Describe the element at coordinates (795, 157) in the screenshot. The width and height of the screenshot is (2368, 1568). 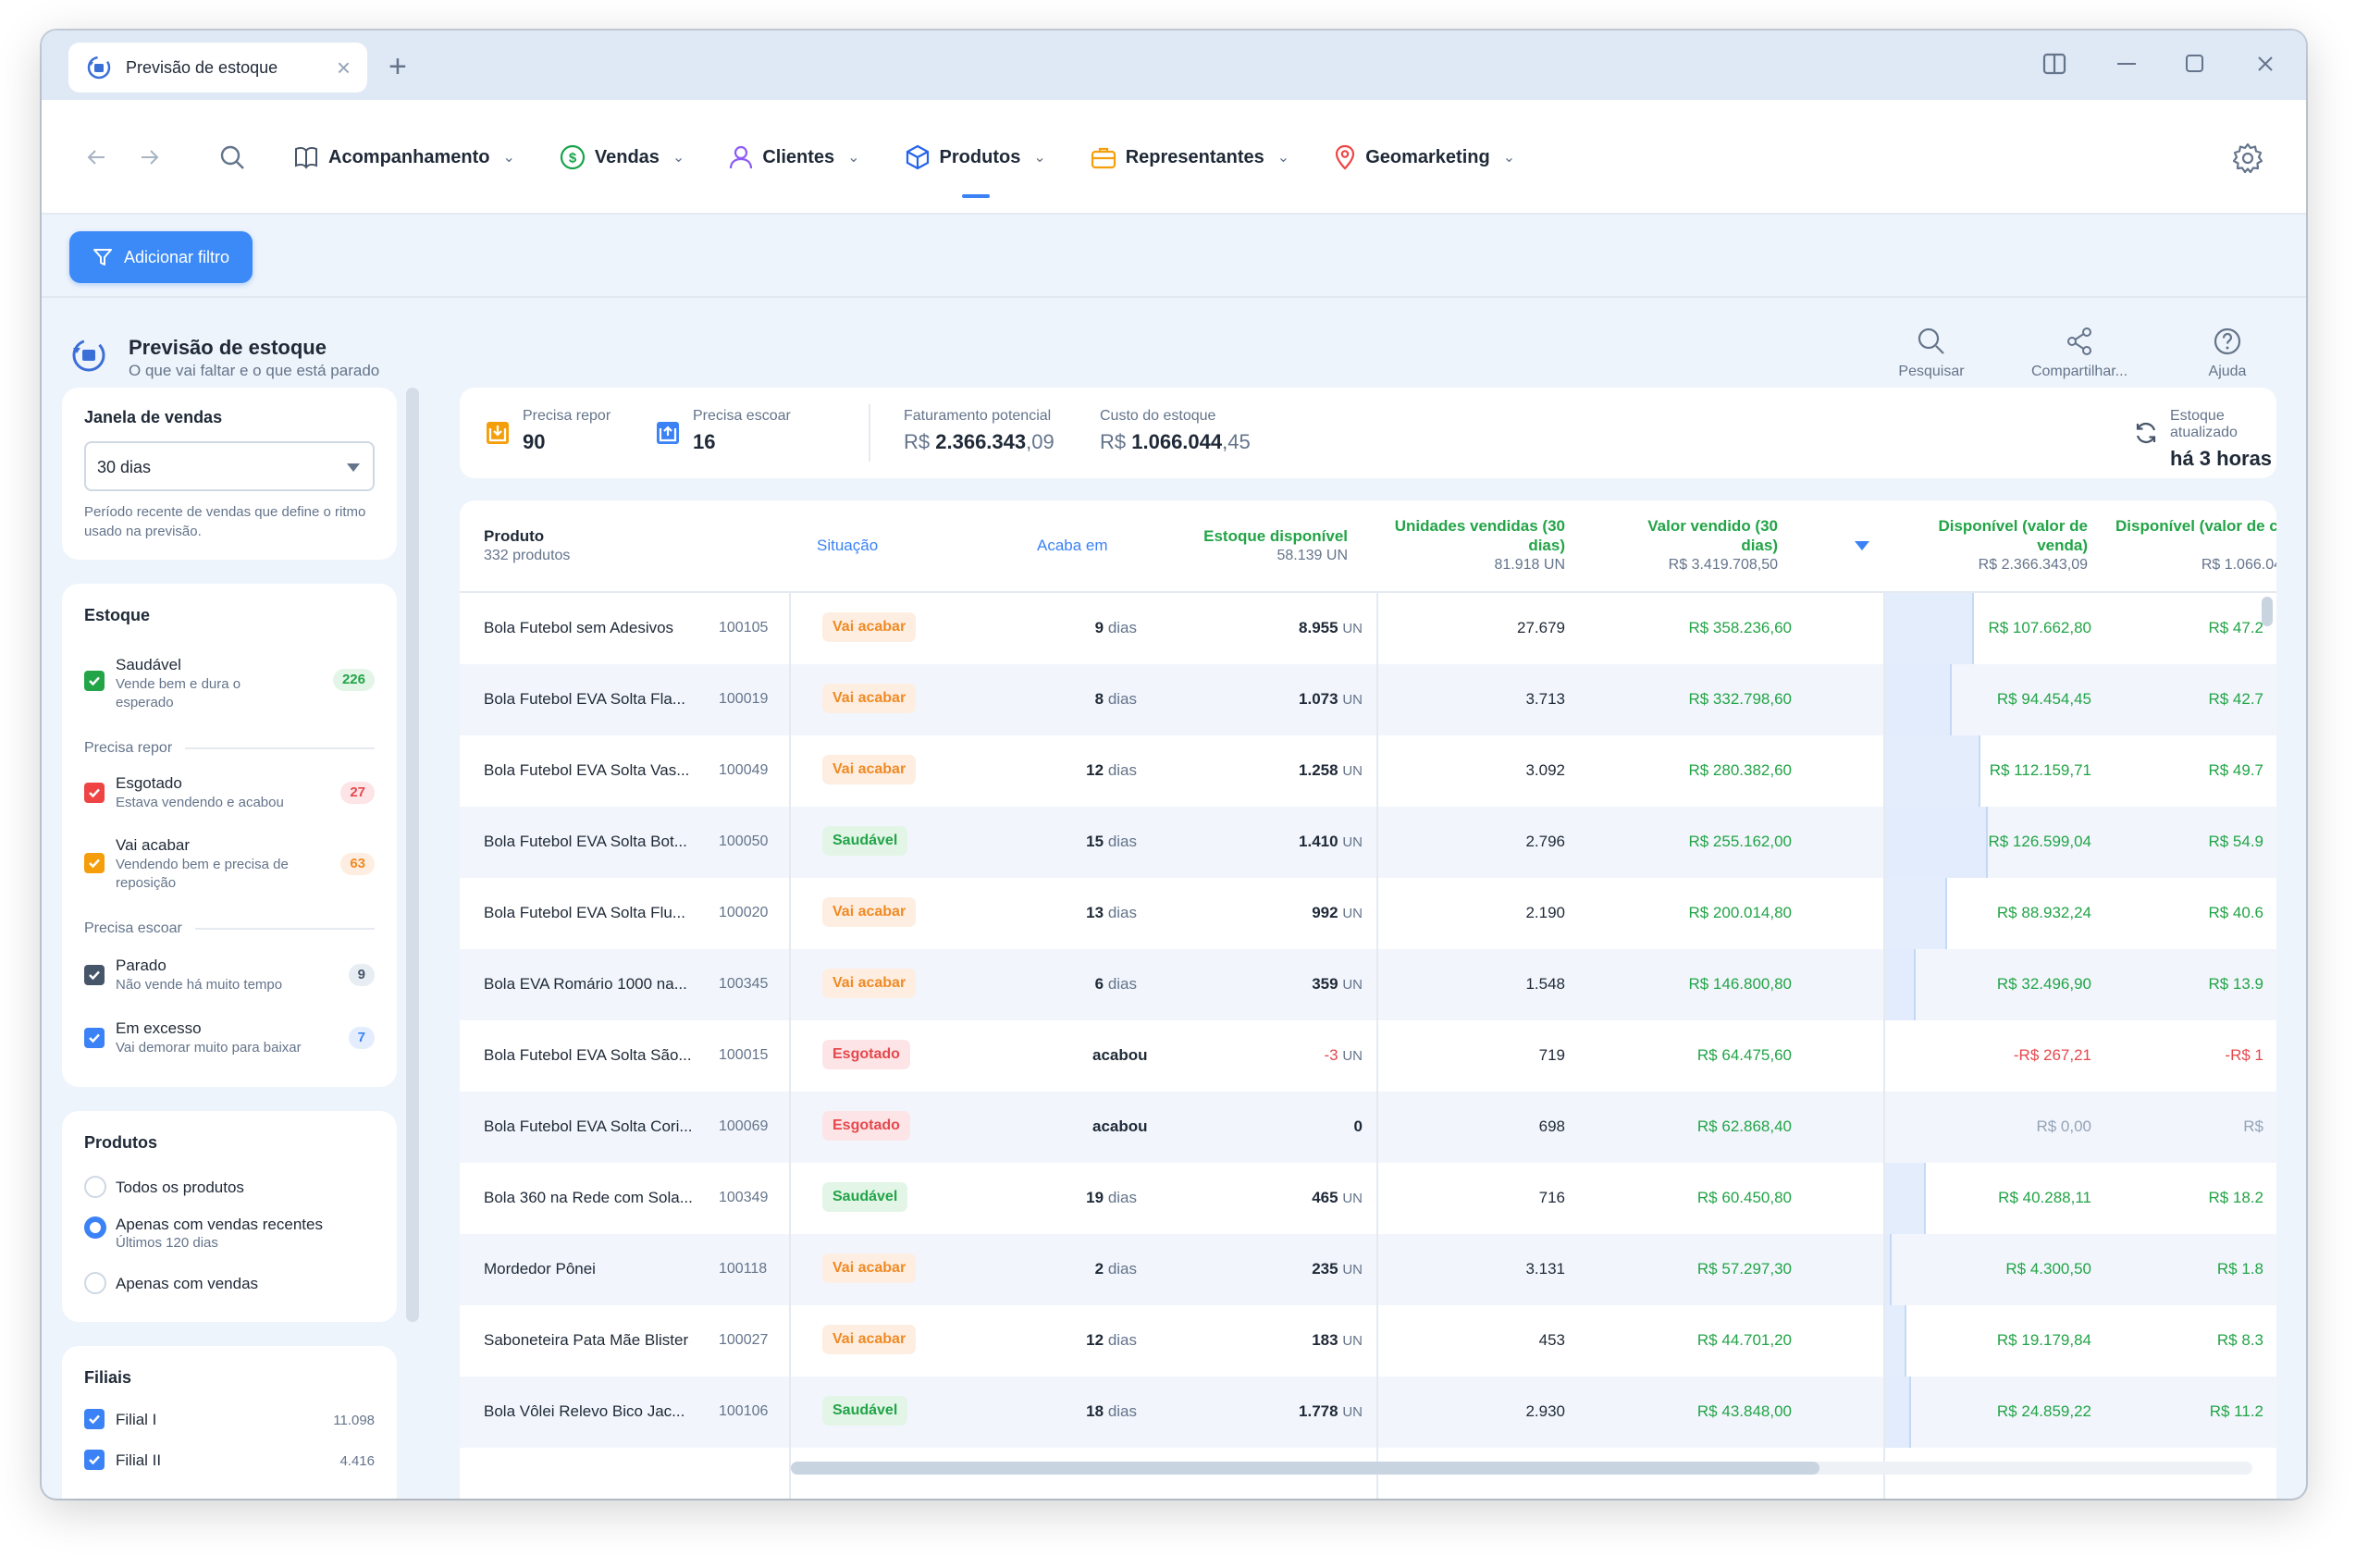
I see `nav-clientes: Clientes ⌄` at that location.